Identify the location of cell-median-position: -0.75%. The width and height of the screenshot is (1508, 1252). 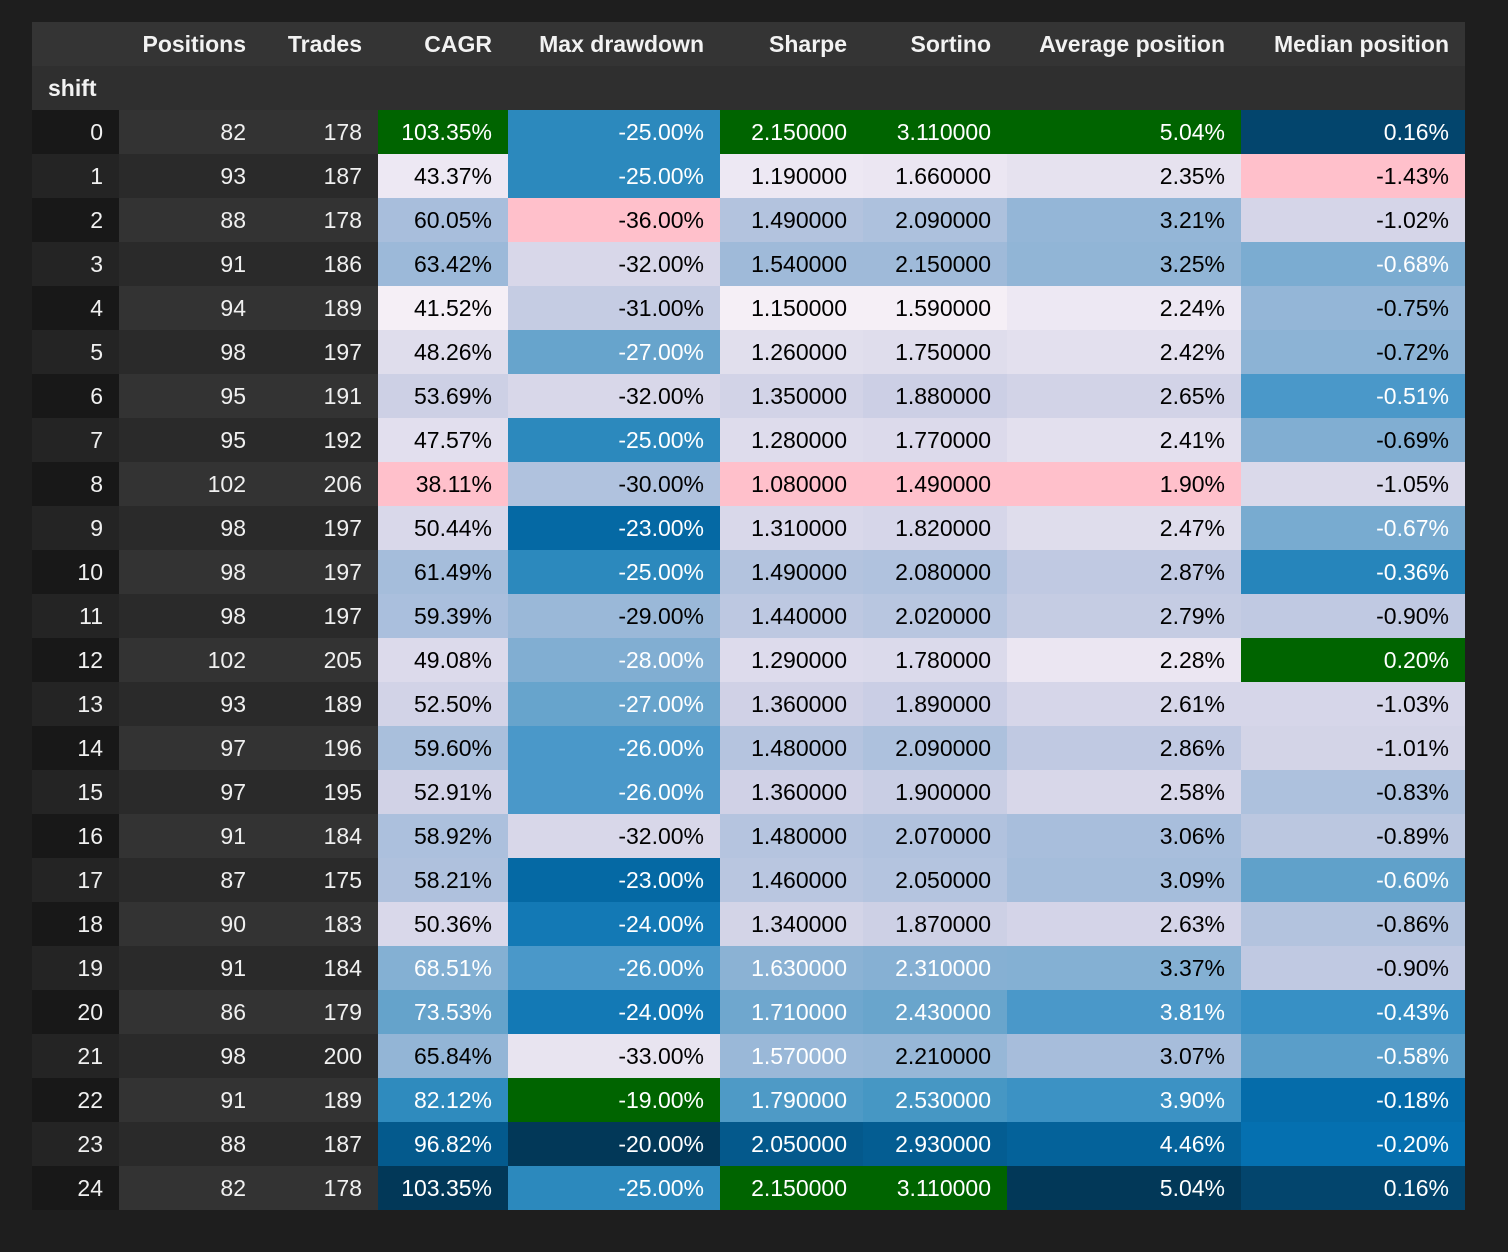
(1353, 308).